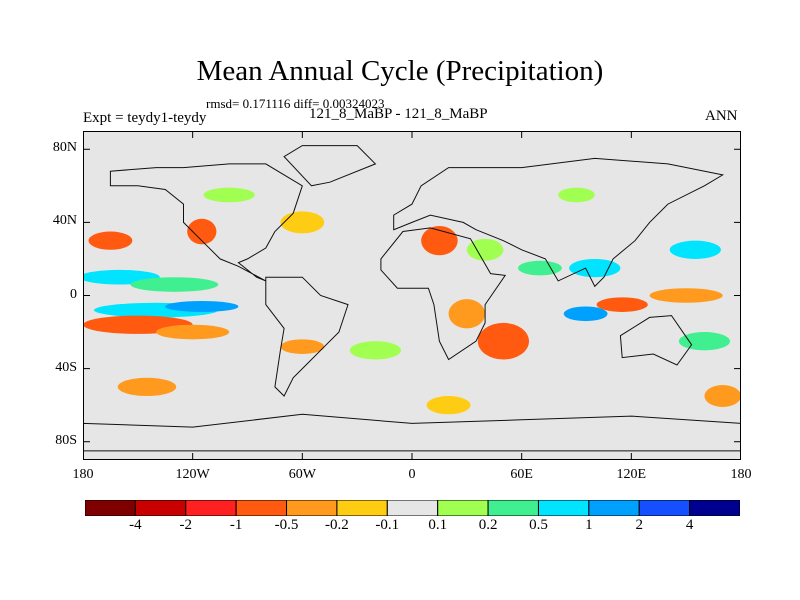  Describe the element at coordinates (83, 474) in the screenshot. I see `x-tick-label-0: 180` at that location.